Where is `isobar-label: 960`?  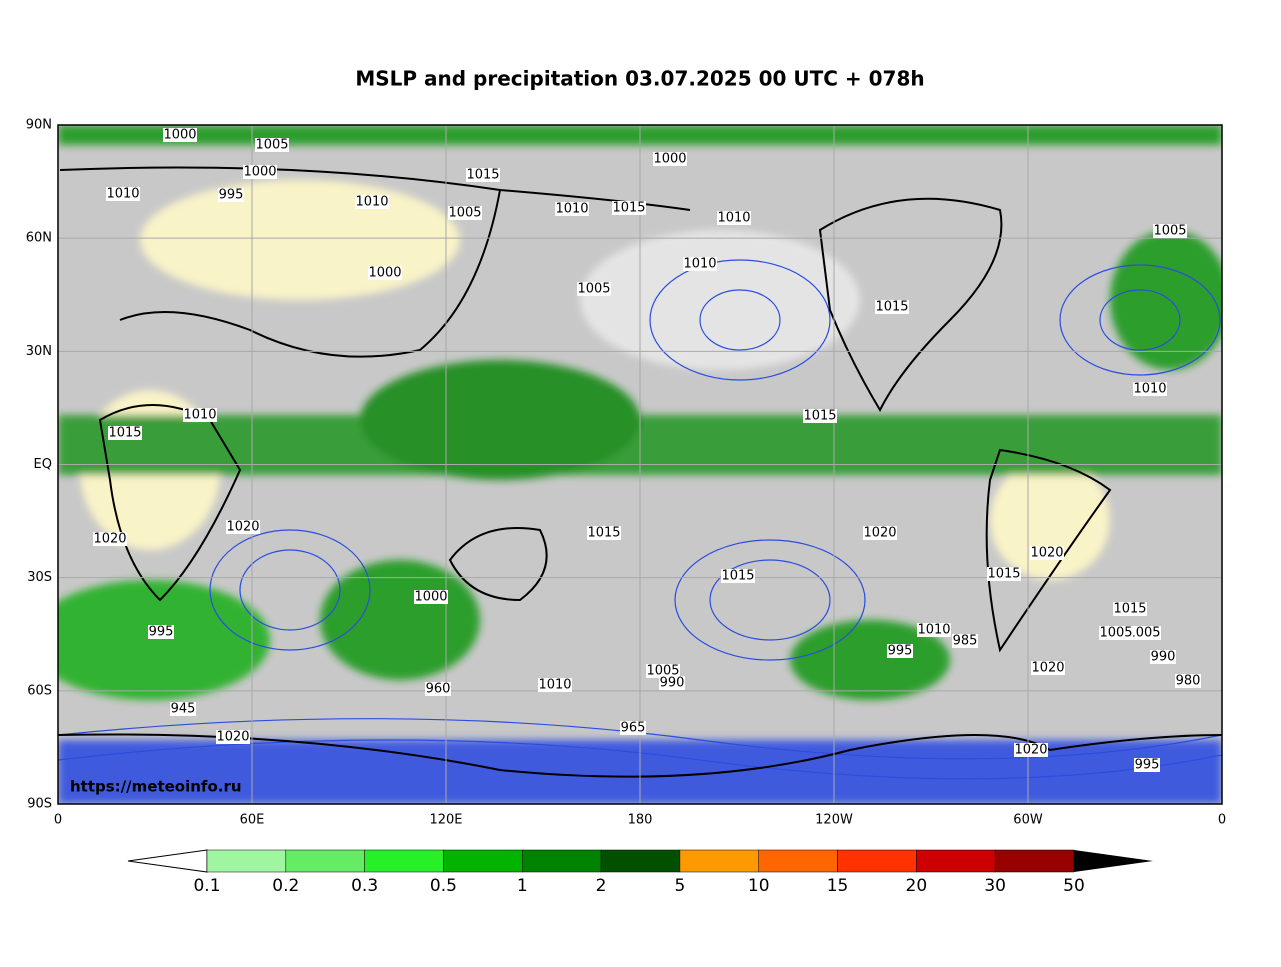
isobar-label: 960 is located at coordinates (438, 689).